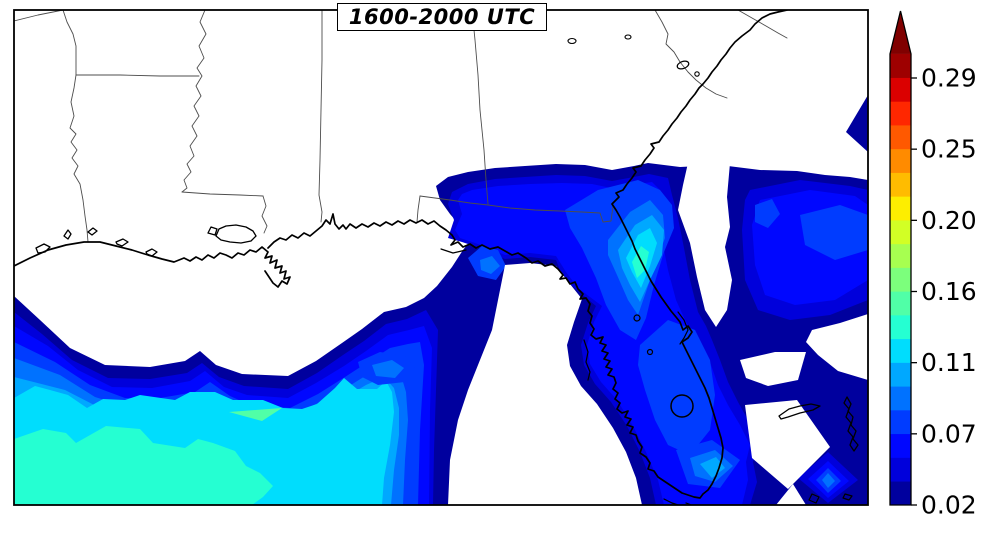 Image resolution: width=990 pixels, height=533 pixels. I want to click on title-box: 1600-2000 UTC, so click(442, 17).